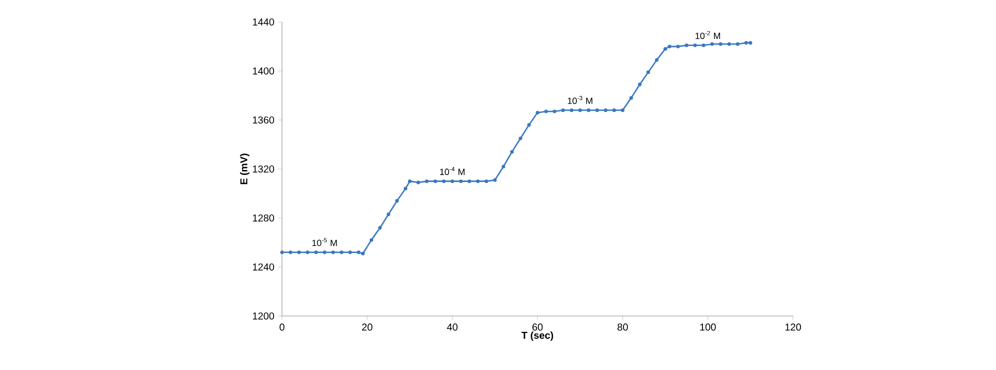  Describe the element at coordinates (538, 336) in the screenshot. I see `x-axis-title: T (sec)` at that location.